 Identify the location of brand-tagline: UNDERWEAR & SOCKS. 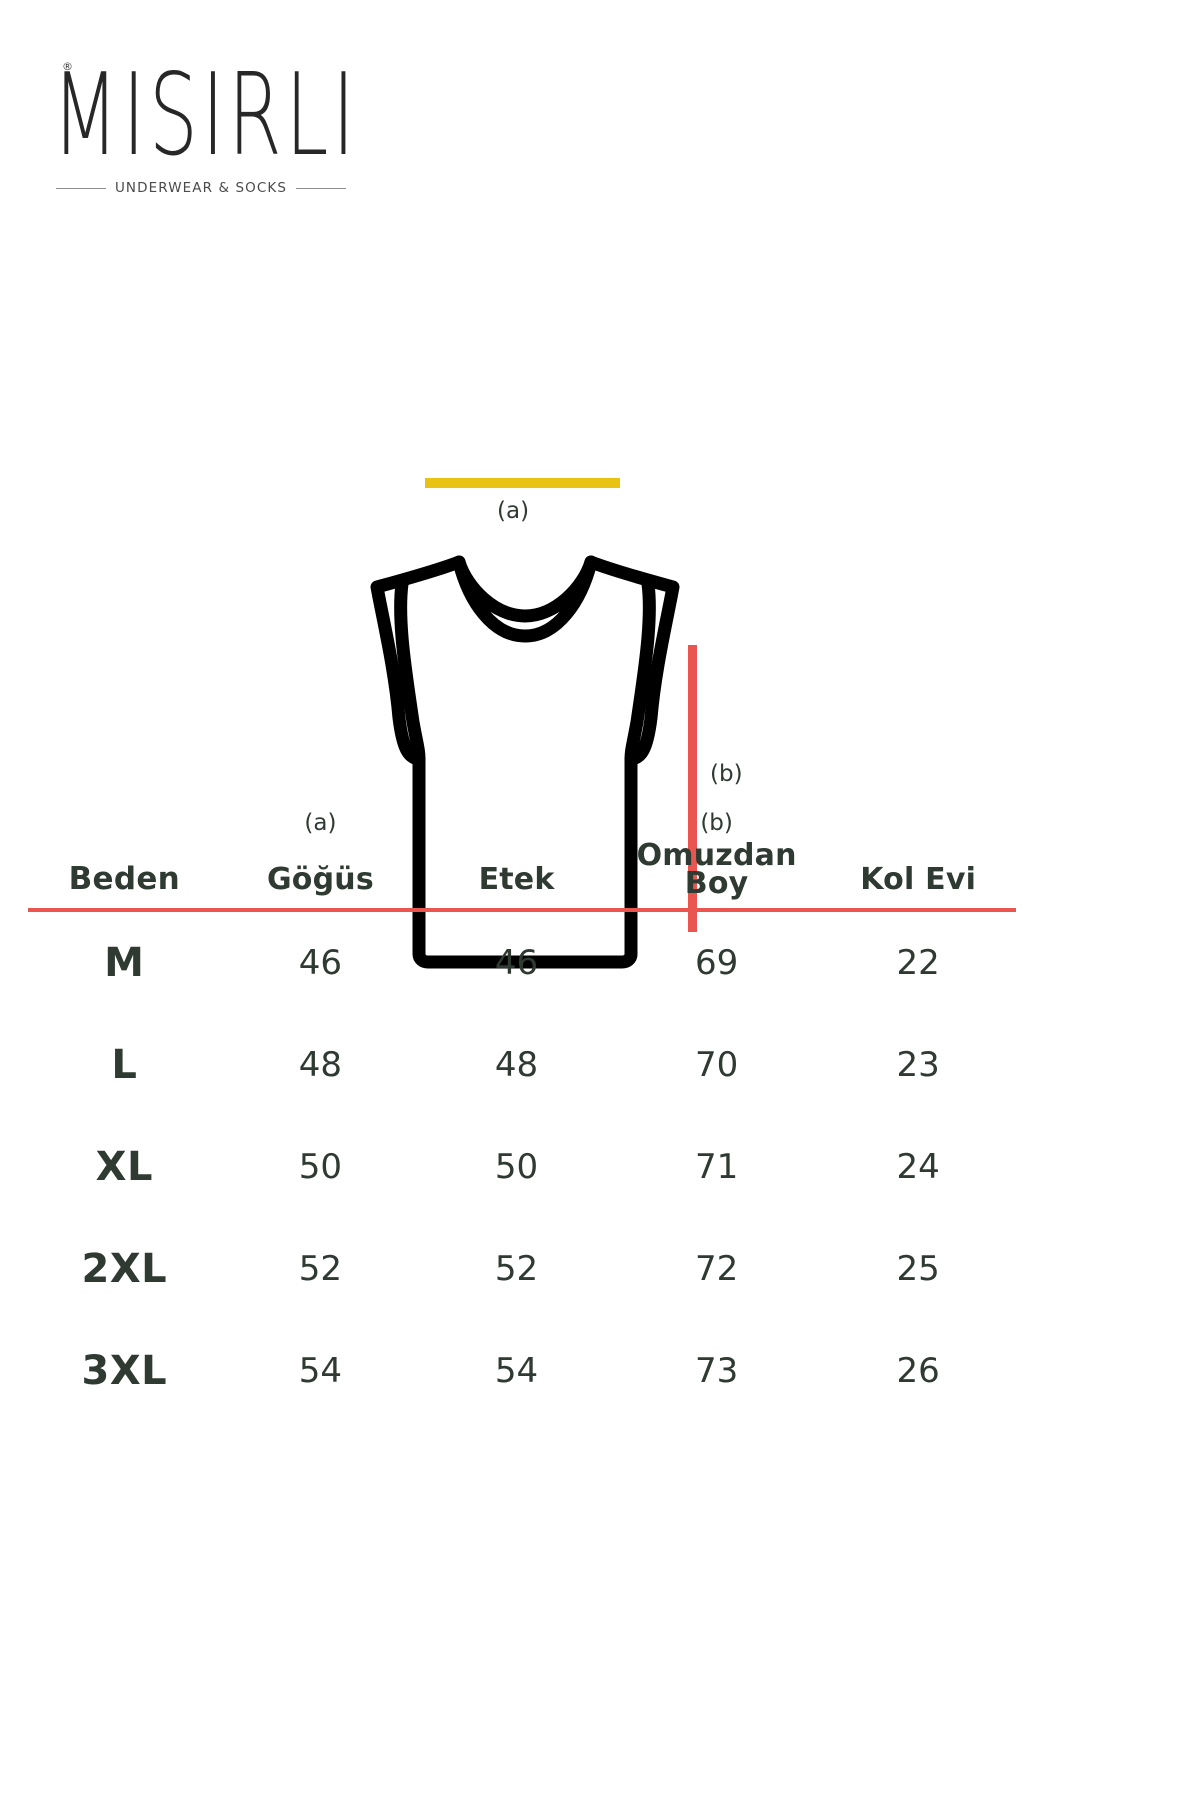
(201, 188).